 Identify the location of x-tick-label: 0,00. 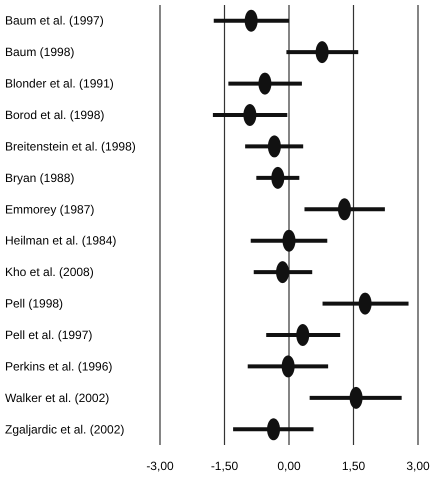
(289, 466).